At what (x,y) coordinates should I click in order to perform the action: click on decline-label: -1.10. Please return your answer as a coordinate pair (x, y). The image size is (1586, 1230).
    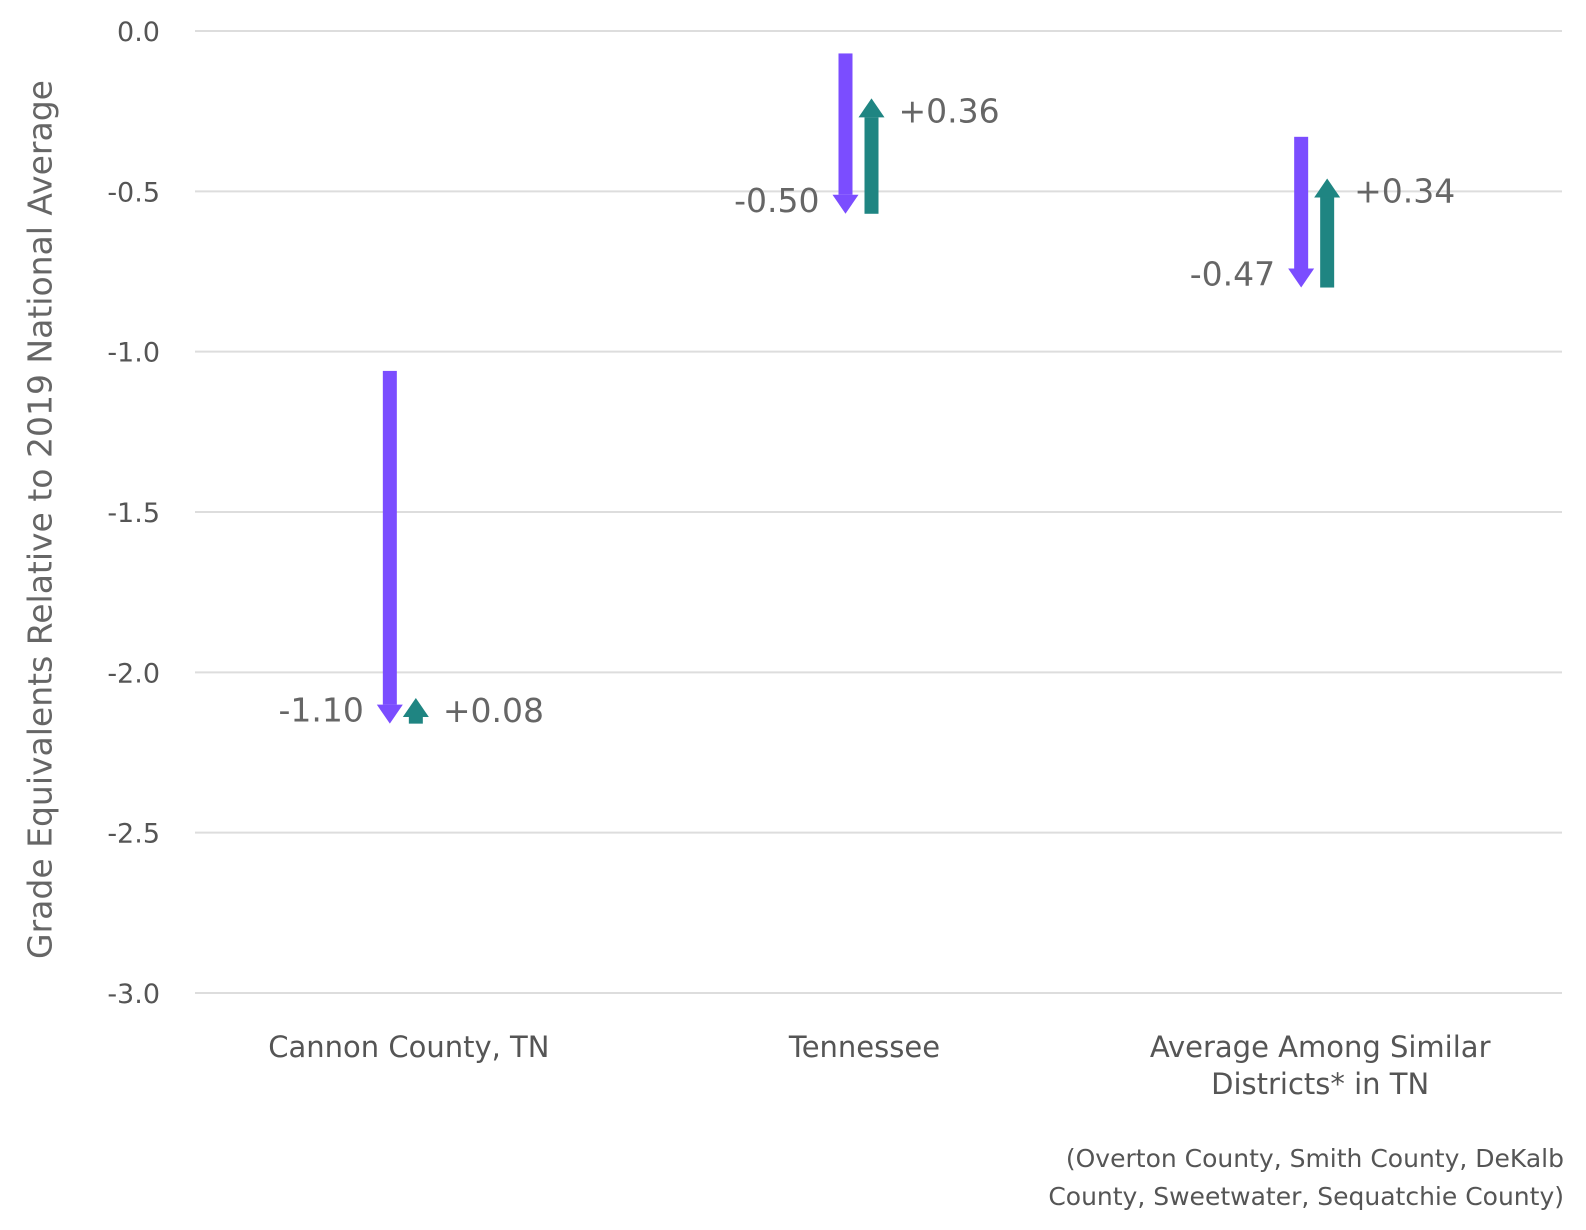
    Looking at the image, I should click on (320, 710).